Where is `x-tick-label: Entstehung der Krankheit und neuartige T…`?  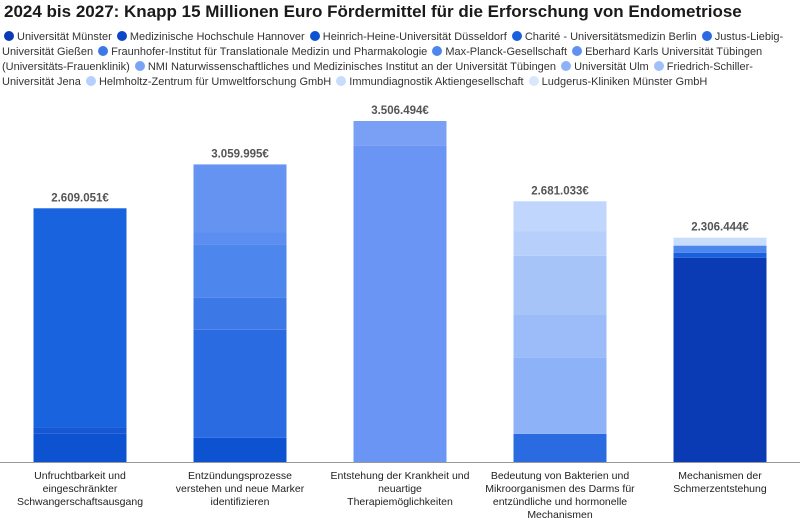
x-tick-label: Entstehung der Krankheit und neuartige T… is located at coordinates (400, 489).